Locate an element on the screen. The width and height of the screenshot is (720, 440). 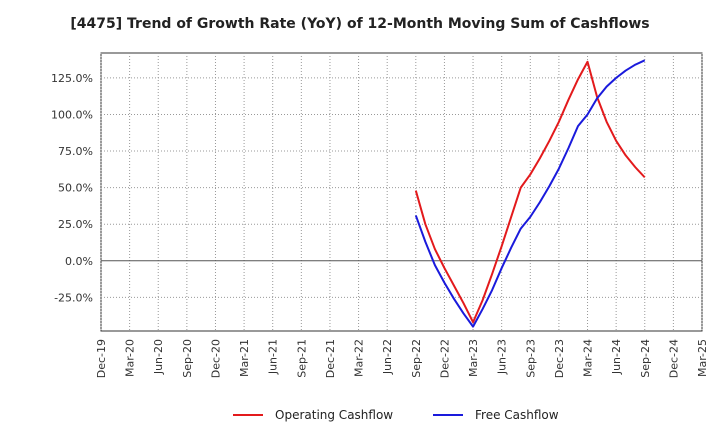
legend-label-operating-cashflow: Operating Cashflow is located at coordinates (334, 415).